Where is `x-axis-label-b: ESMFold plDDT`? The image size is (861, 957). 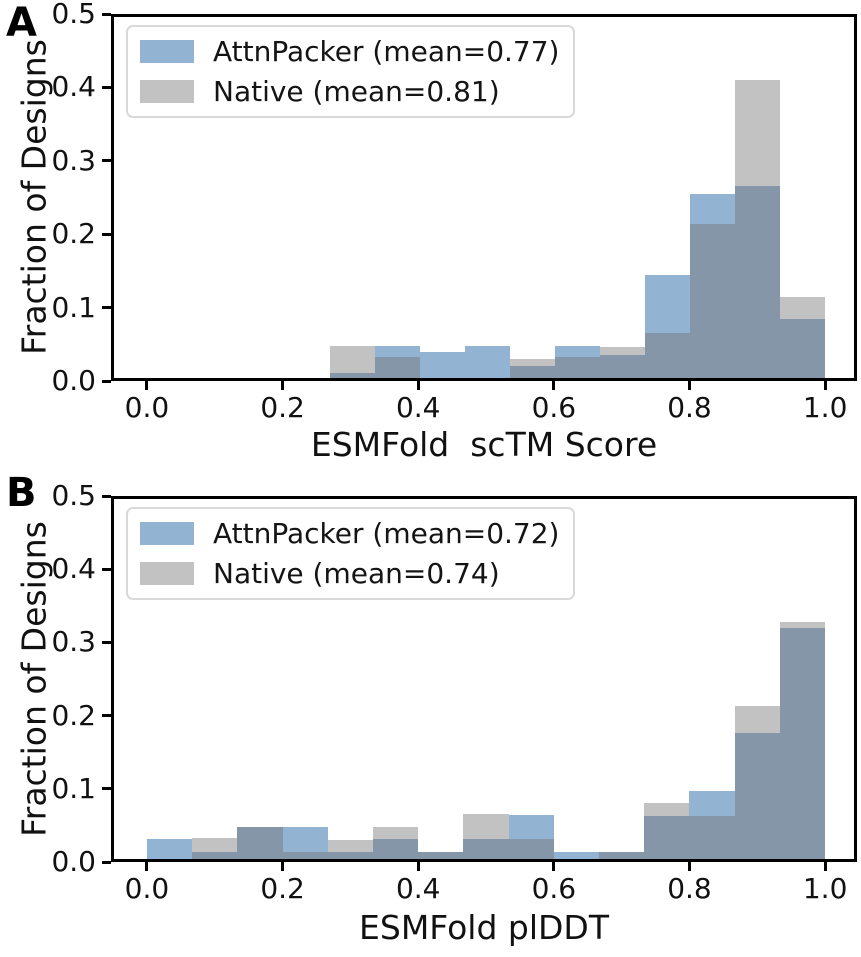 x-axis-label-b: ESMFold plDDT is located at coordinates (484, 927).